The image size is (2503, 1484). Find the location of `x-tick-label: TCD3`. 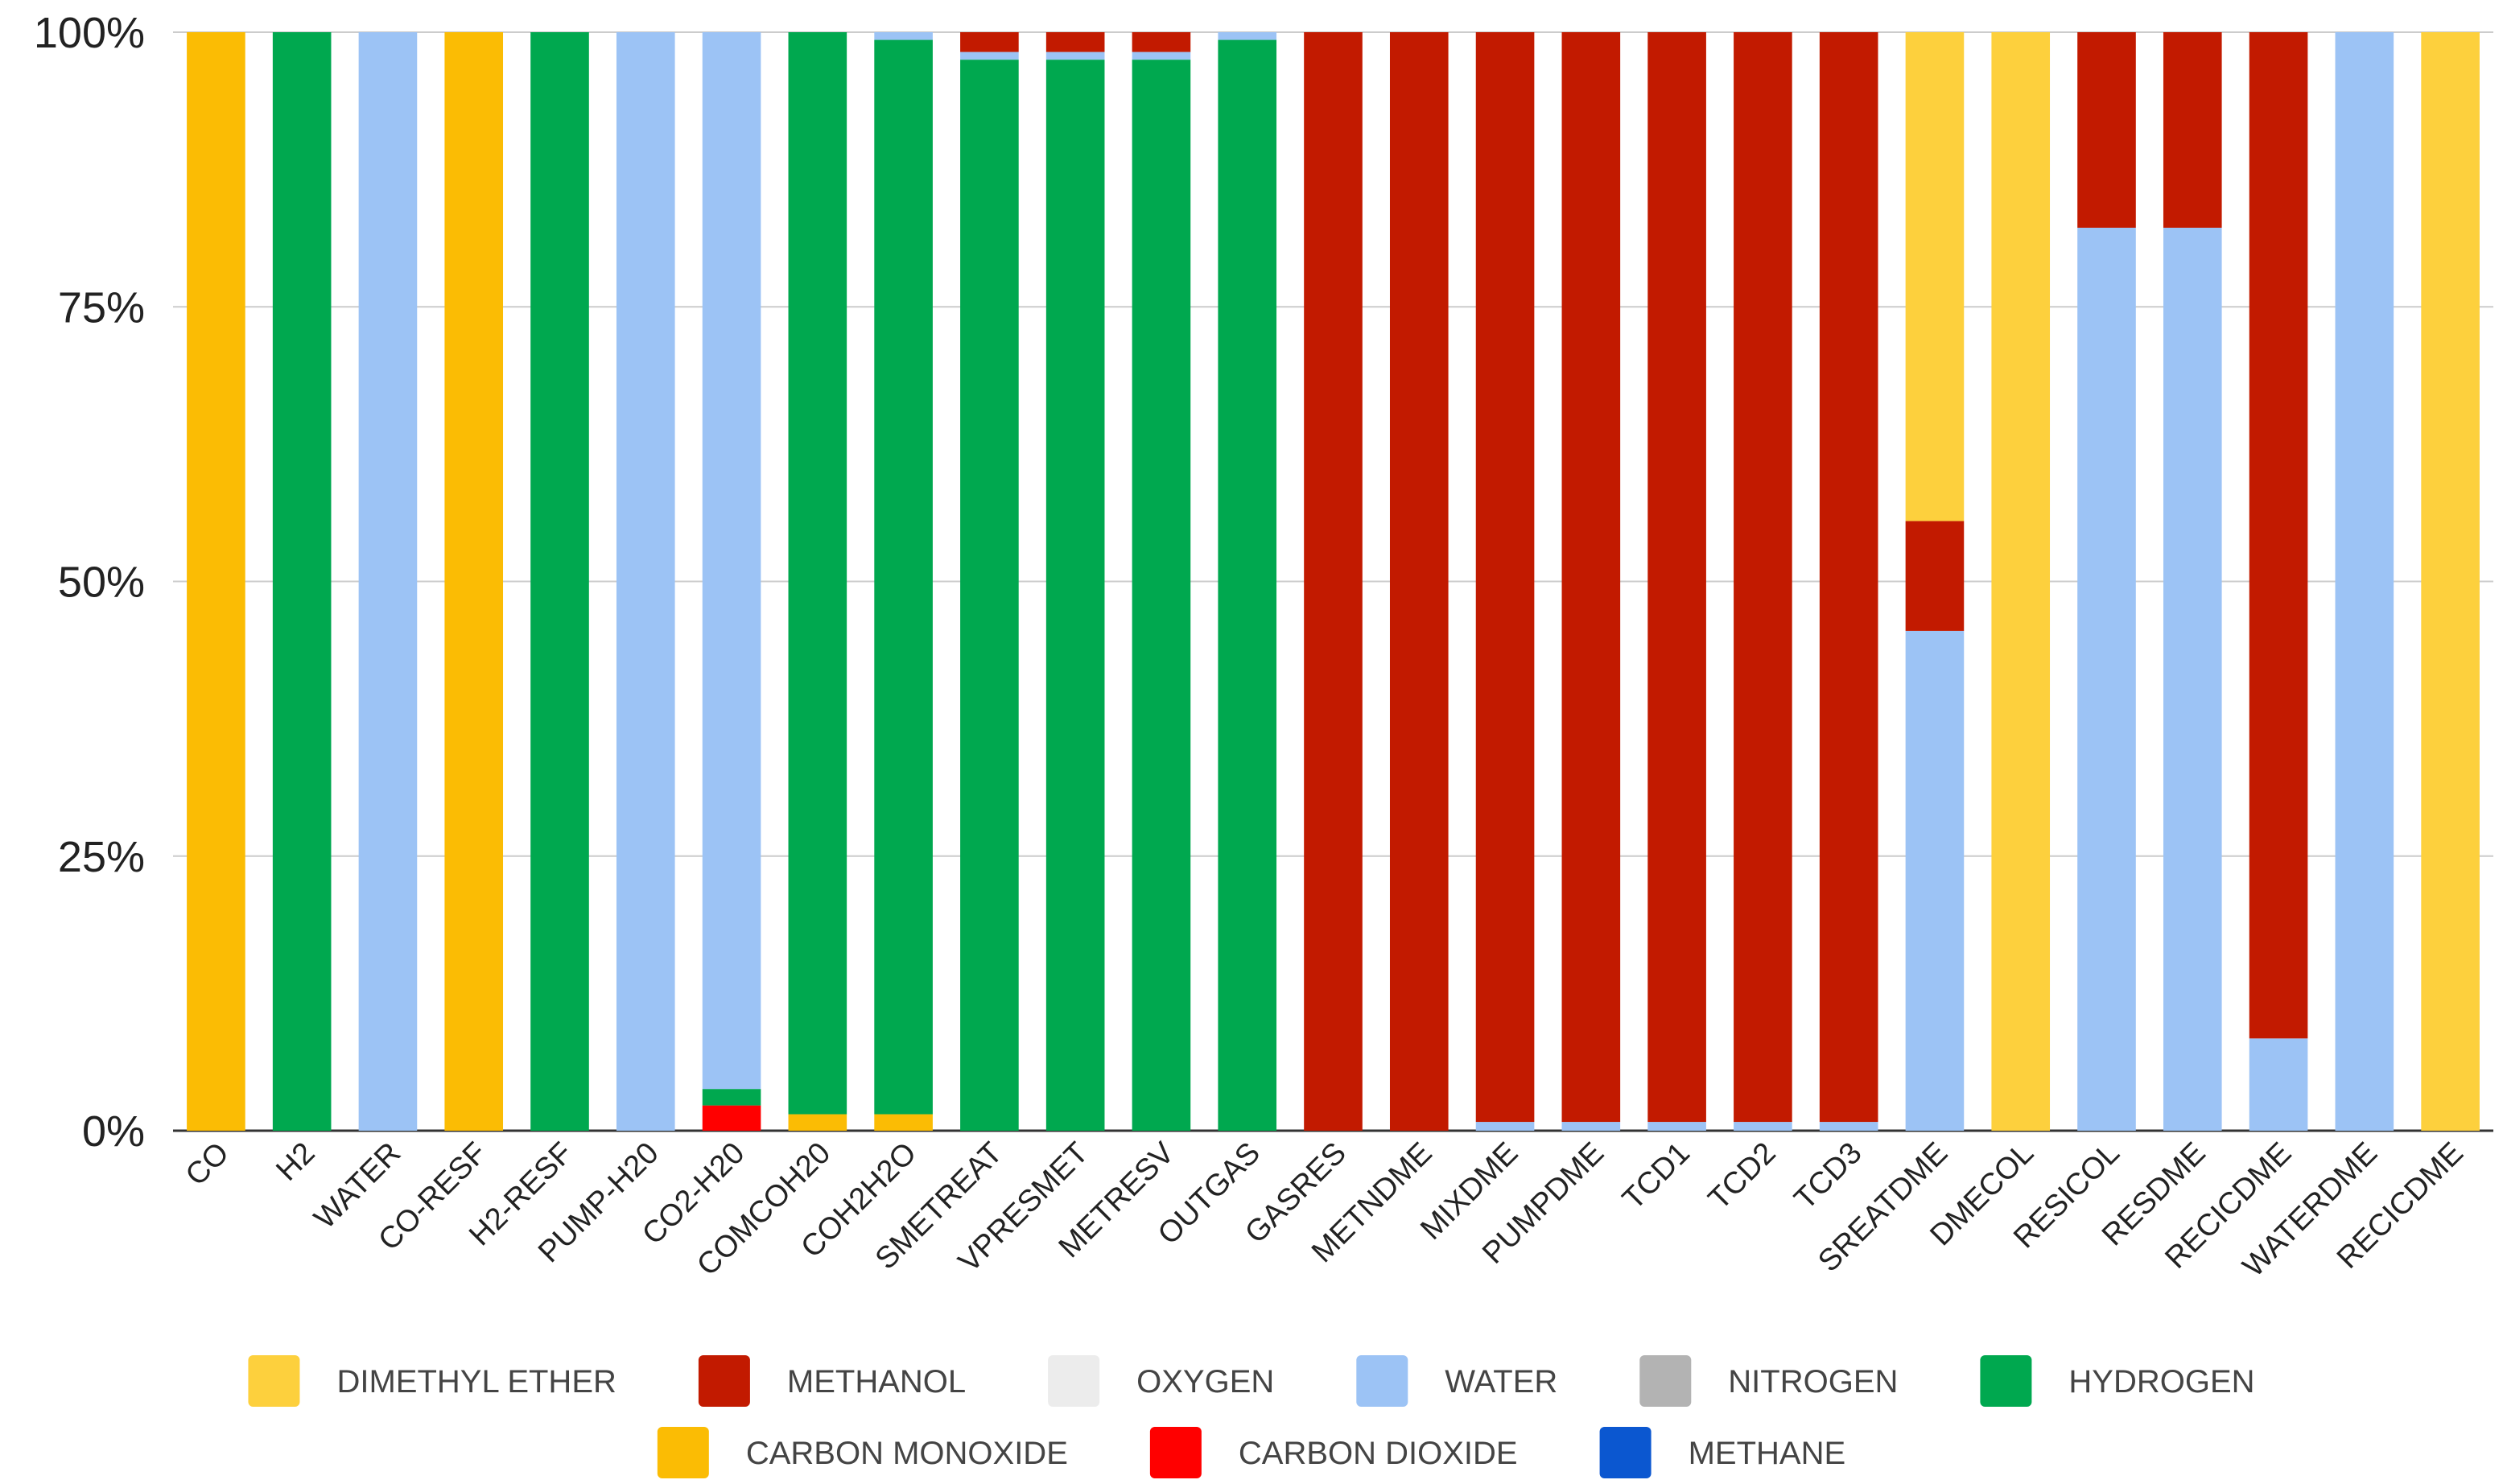

x-tick-label: TCD3 is located at coordinates (1828, 1177).